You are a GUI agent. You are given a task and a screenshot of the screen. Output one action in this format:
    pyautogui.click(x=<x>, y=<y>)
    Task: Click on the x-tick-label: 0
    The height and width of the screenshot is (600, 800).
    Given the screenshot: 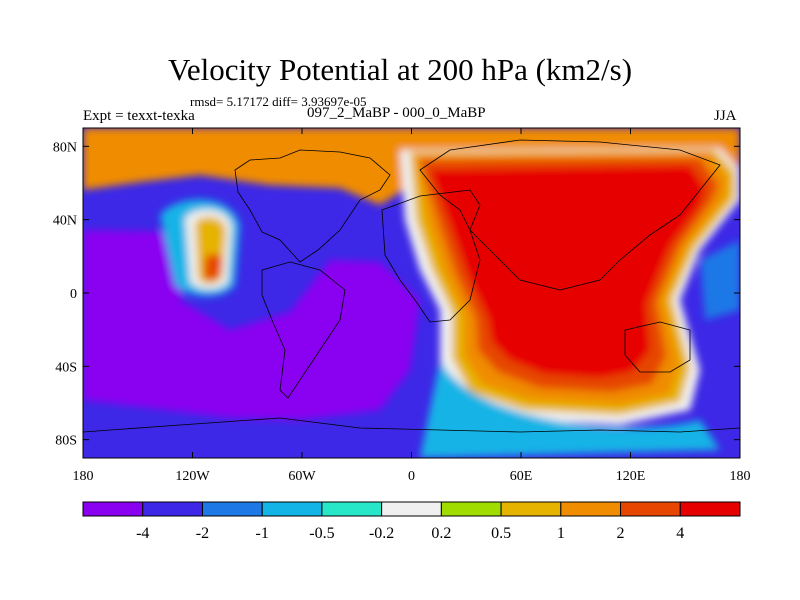 What is the action you would take?
    pyautogui.click(x=411, y=476)
    